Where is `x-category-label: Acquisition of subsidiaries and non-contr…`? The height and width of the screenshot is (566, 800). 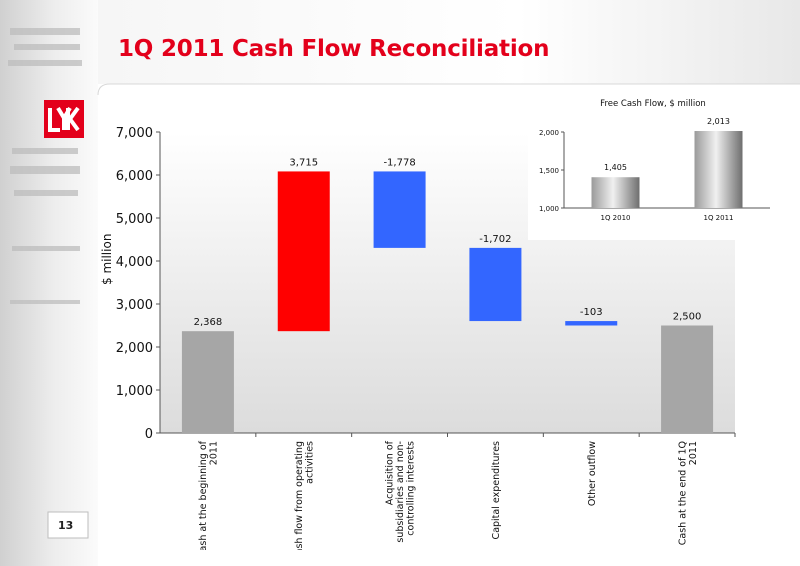 x-category-label: Acquisition of subsidiaries and non-contr… is located at coordinates (401, 491).